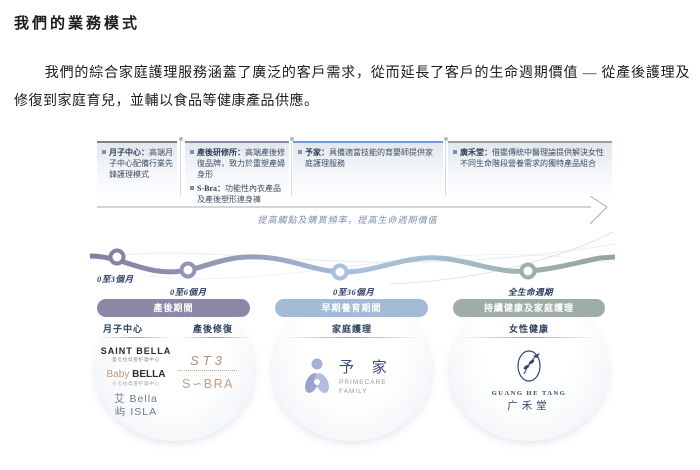 The height and width of the screenshot is (470, 700). I want to click on bullet-item: 予家：具備適當技能的育嬰師提供家庭護理服務, so click(368, 158).